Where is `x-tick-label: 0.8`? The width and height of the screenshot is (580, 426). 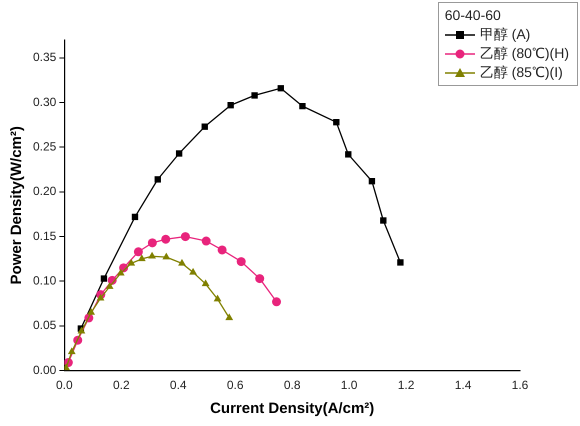
x-tick-label: 0.8 is located at coordinates (292, 385).